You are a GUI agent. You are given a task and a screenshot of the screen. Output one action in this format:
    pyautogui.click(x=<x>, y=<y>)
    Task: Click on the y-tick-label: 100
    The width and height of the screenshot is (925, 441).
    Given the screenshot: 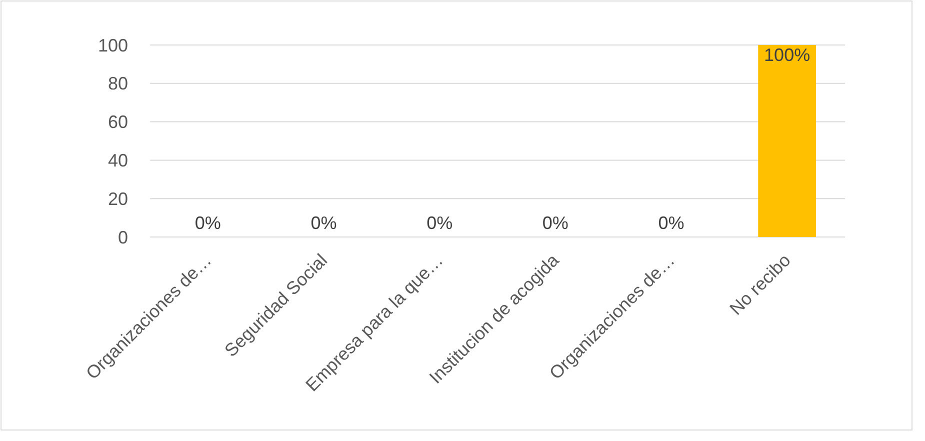 What is the action you would take?
    pyautogui.click(x=113, y=45)
    